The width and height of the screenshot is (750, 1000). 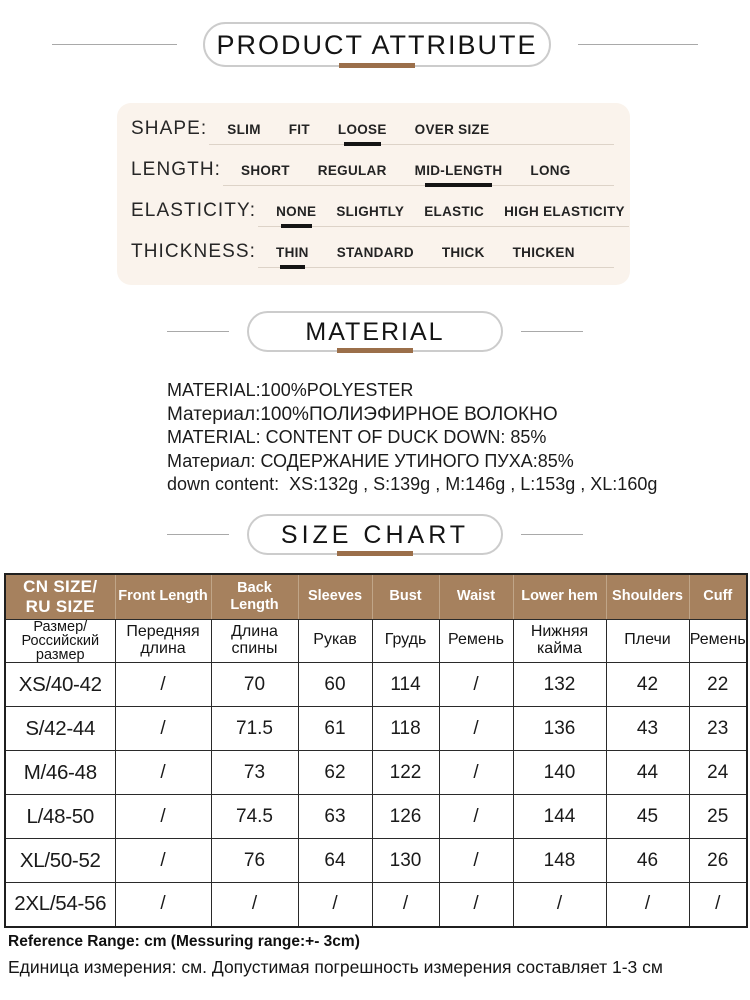 I want to click on value-cell: 114, so click(x=405, y=685).